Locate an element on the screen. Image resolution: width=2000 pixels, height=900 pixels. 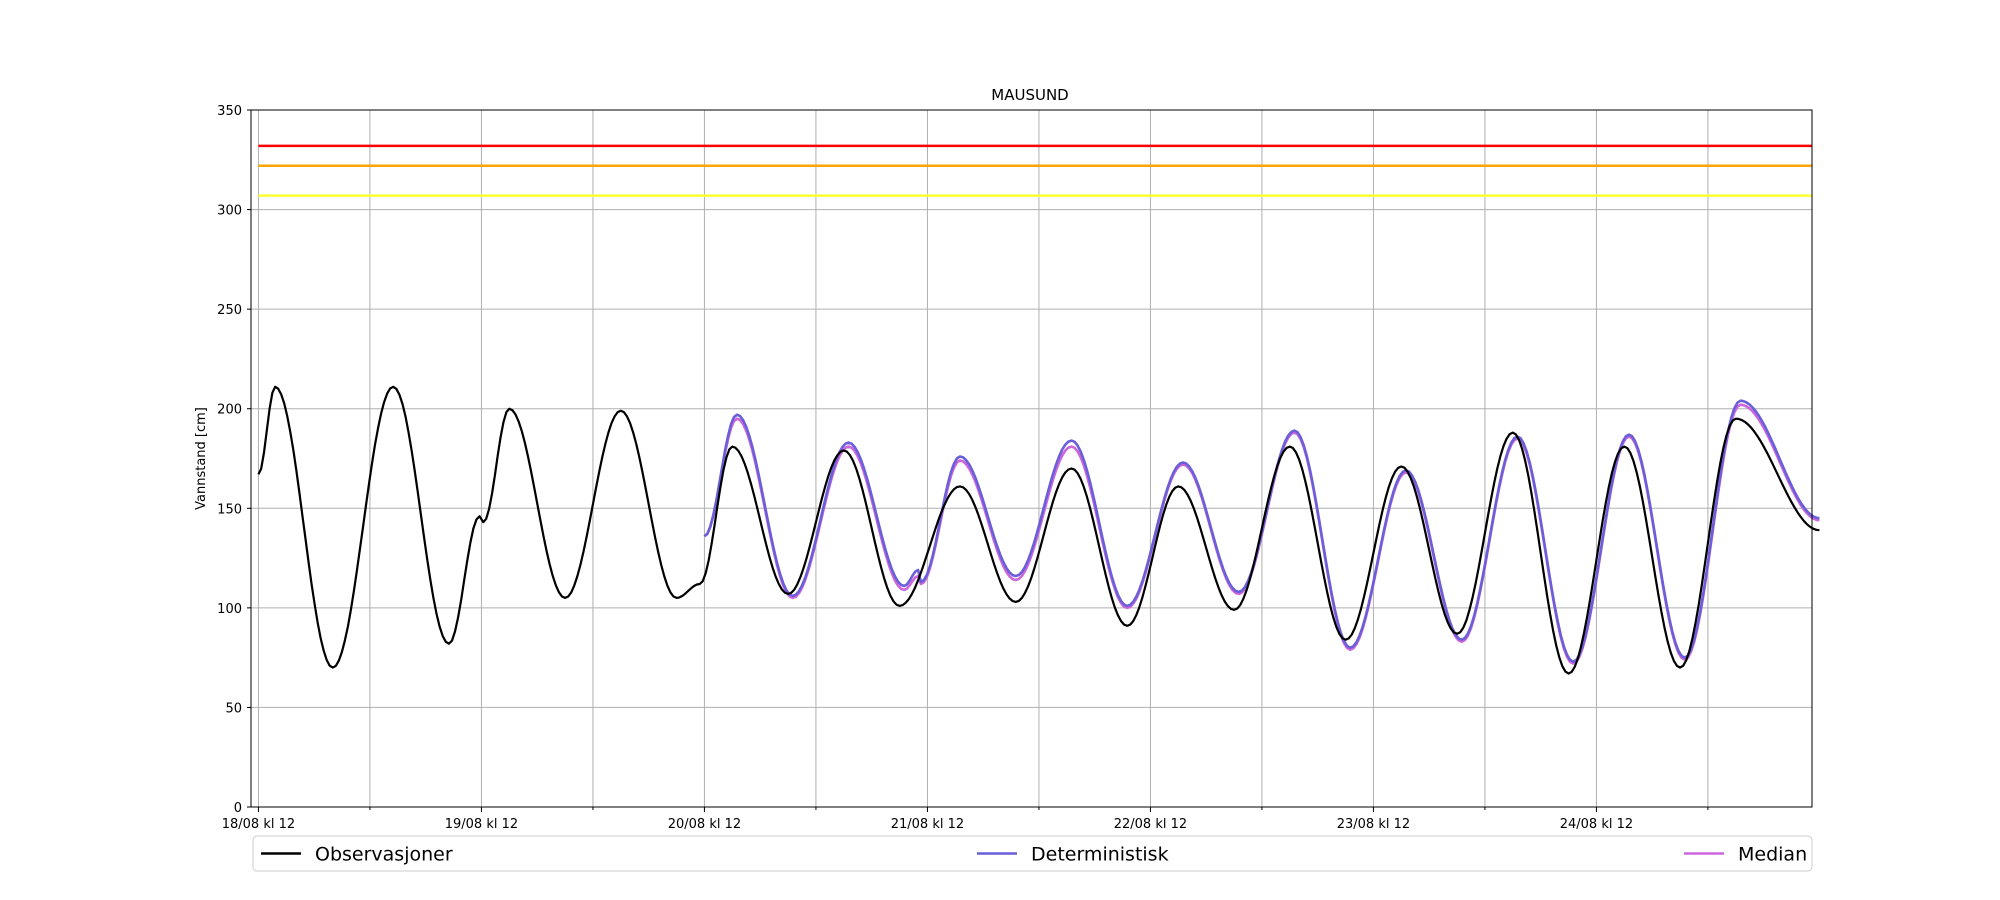
y-tick-label: 0 is located at coordinates (238, 808).